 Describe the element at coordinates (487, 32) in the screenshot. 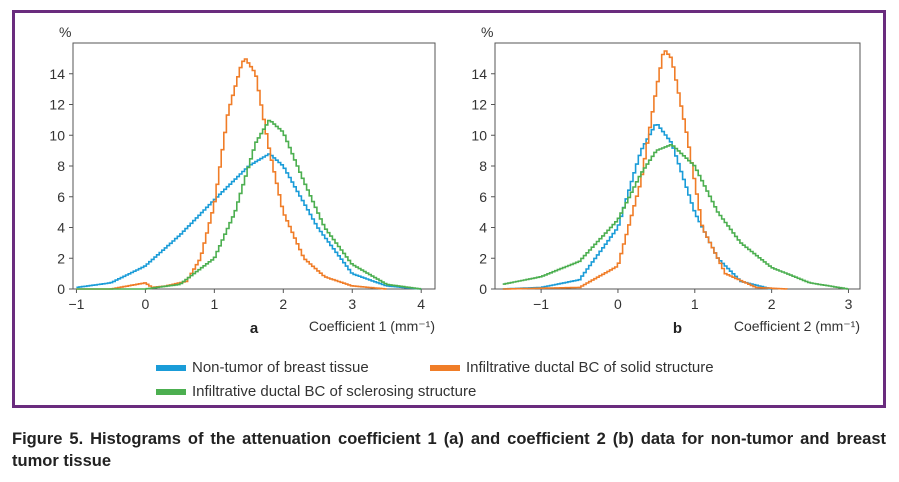

I see `y-axis-label-b: %` at that location.